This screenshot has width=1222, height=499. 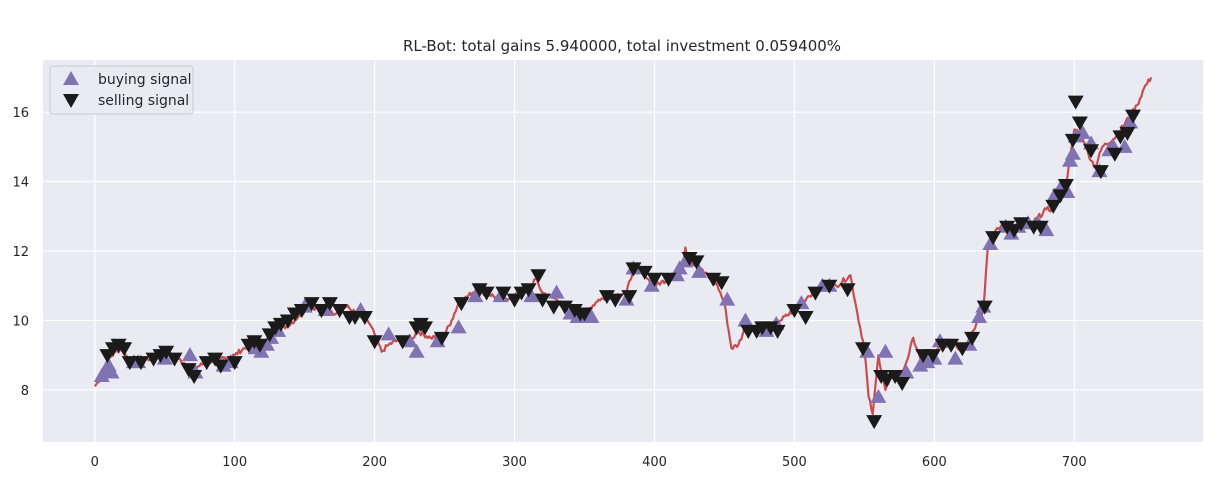 I want to click on legend-buy-label: buying signal, so click(x=145, y=80).